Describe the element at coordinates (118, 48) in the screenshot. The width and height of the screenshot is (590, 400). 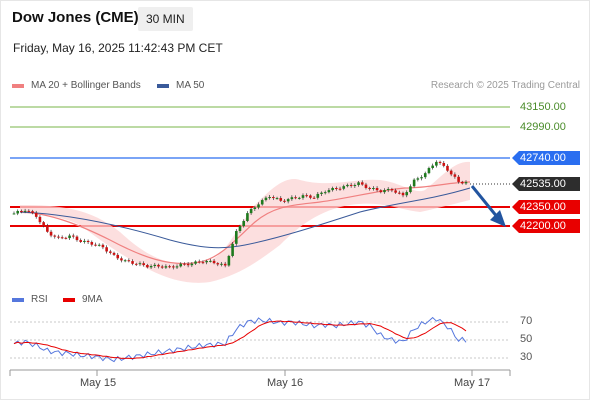
I see `chart-datetime: Friday, May 16, 2025 11:42:43 PM CET` at that location.